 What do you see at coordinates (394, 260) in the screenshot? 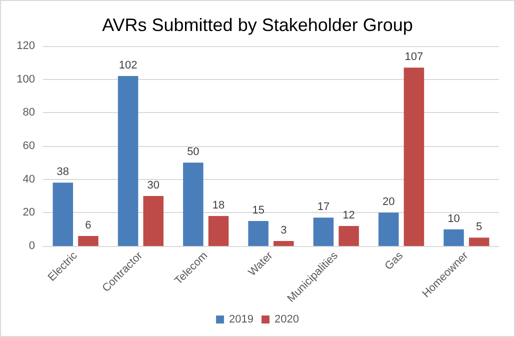
I see `x-tick-label: Gas` at bounding box center [394, 260].